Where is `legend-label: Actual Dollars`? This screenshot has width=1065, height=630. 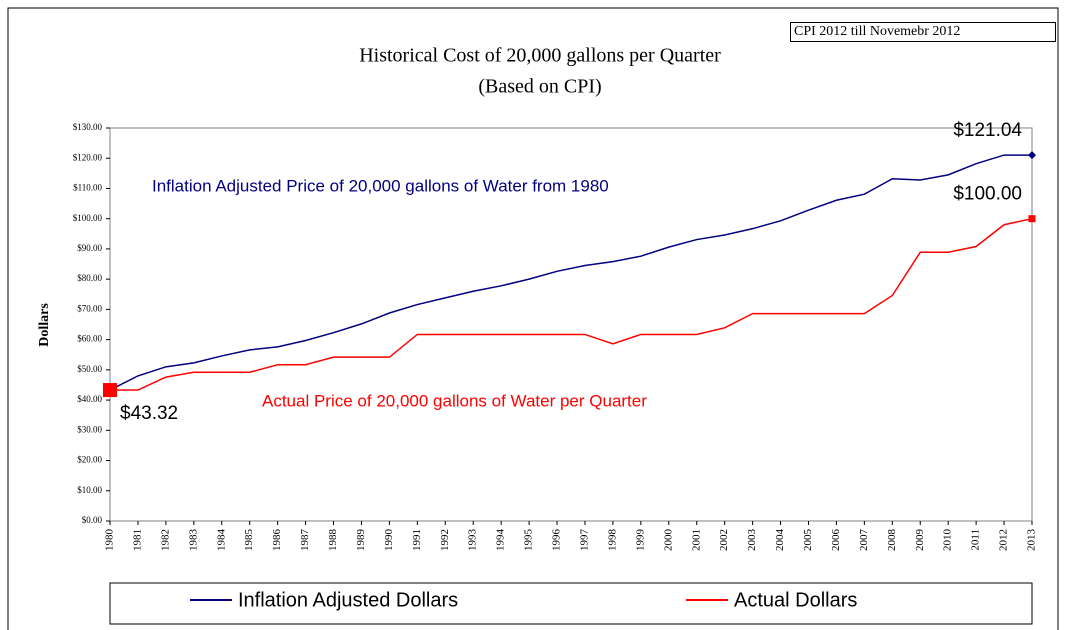
legend-label: Actual Dollars is located at coordinates (795, 600).